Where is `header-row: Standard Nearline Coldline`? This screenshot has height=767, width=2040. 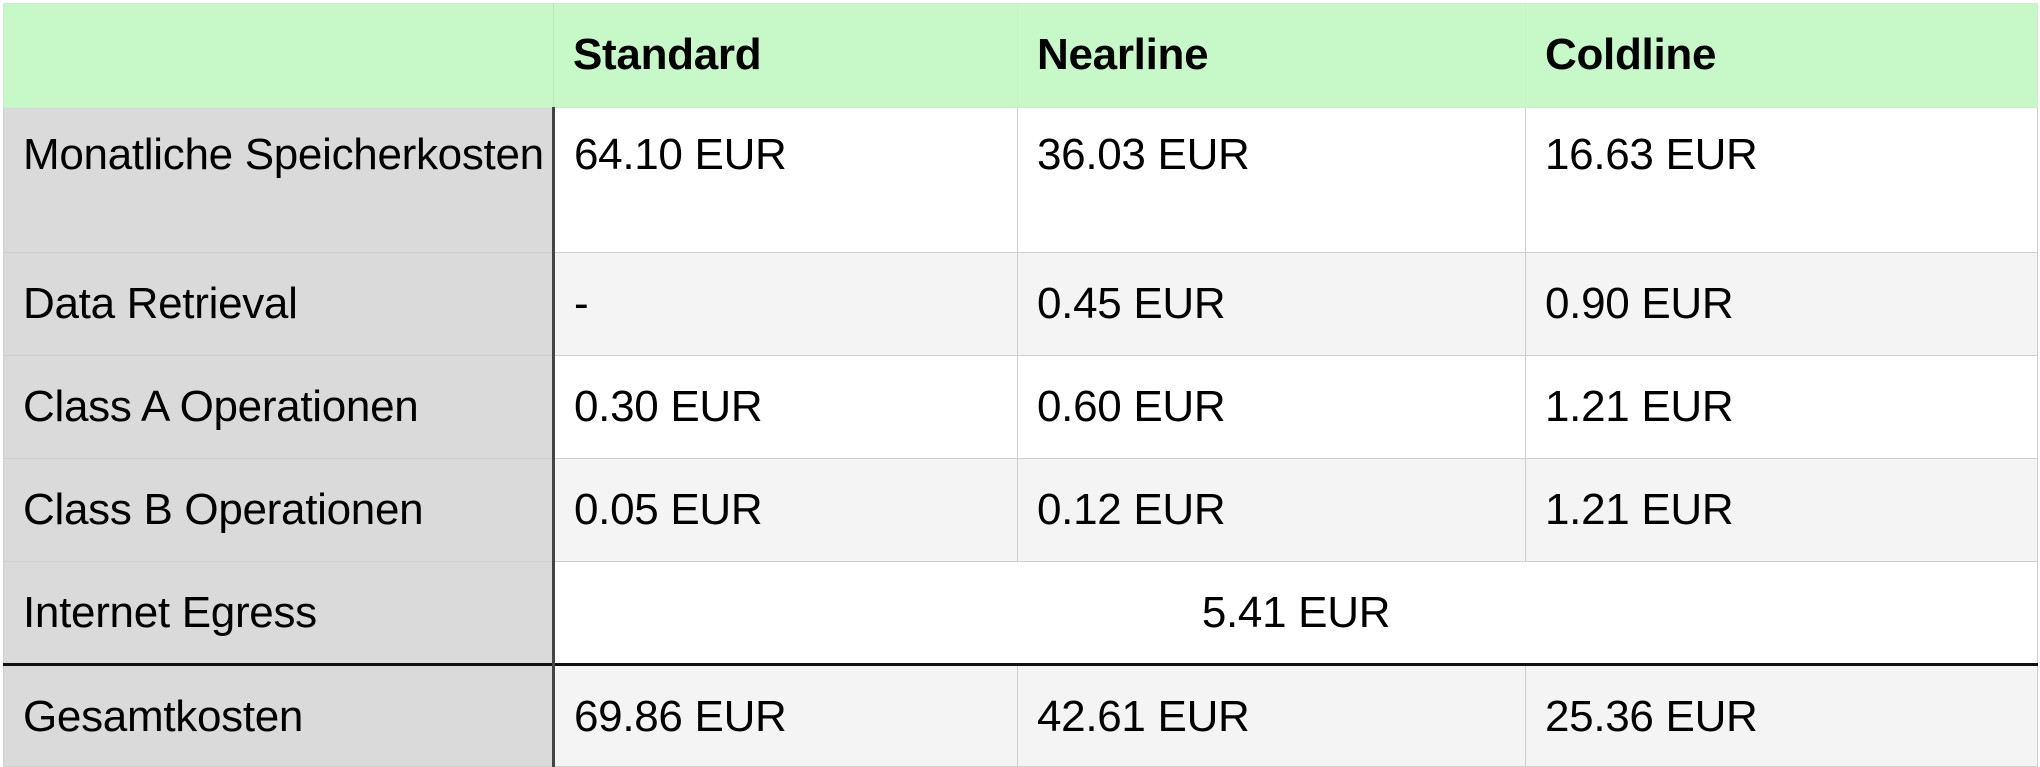
header-row: Standard Nearline Coldline is located at coordinates (1020, 55).